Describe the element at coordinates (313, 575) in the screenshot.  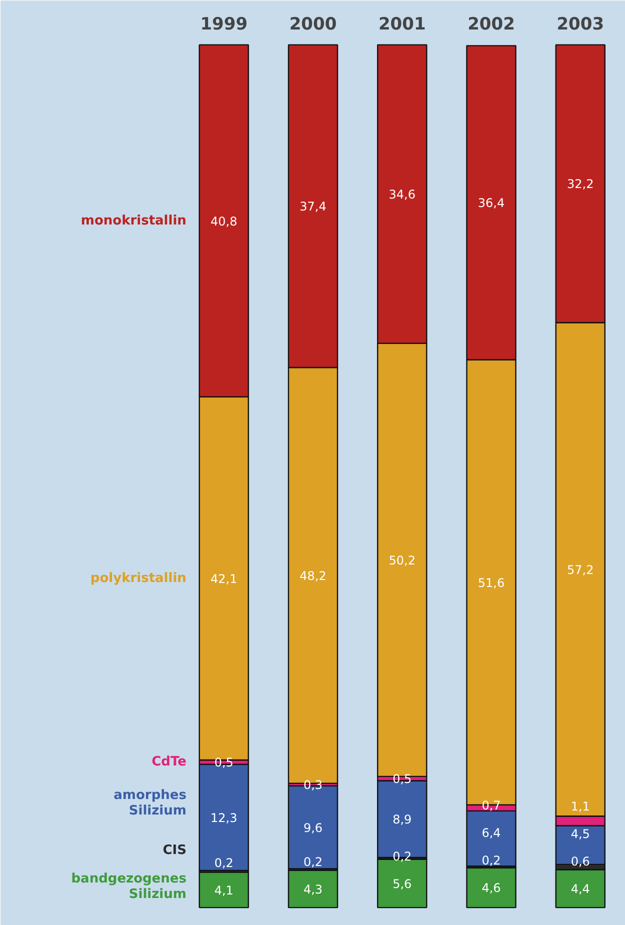
I see `data-label: 48,2` at that location.